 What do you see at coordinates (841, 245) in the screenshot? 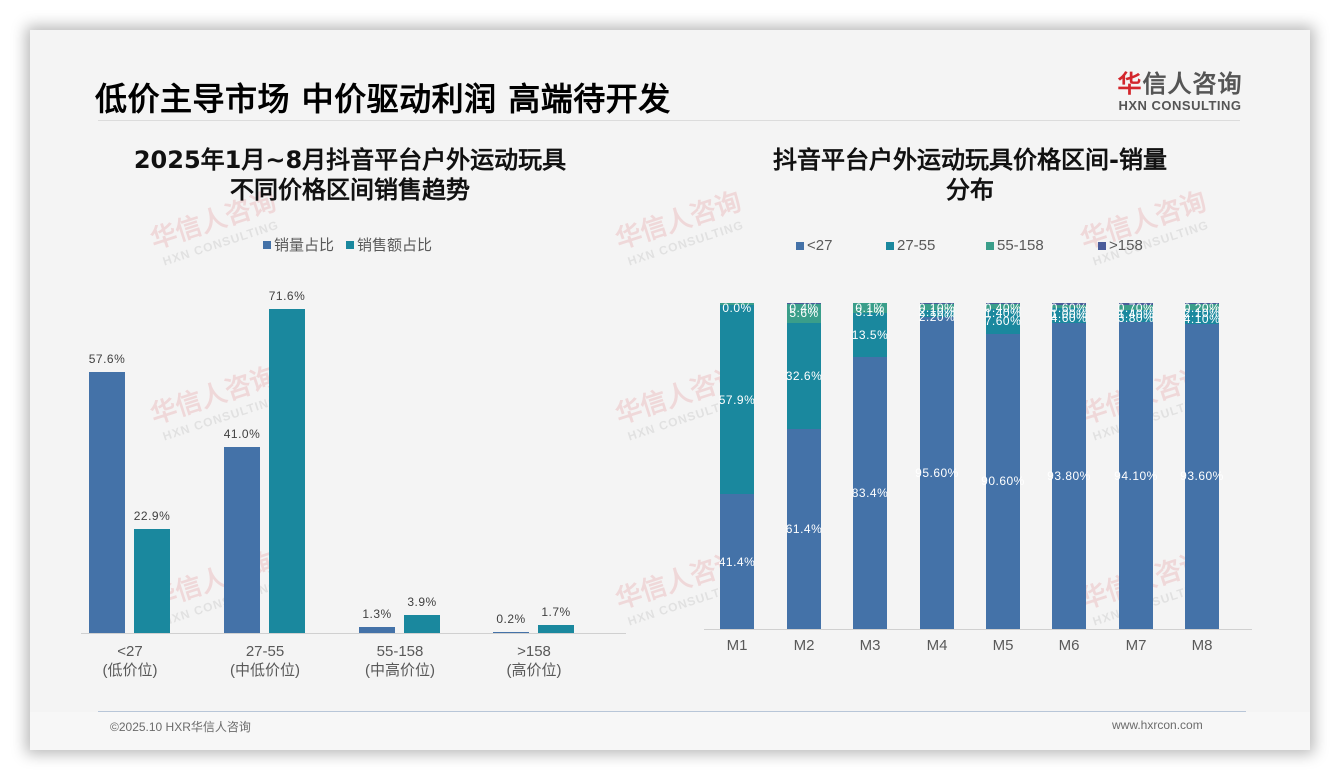
I see `legend-item: <27` at bounding box center [841, 245].